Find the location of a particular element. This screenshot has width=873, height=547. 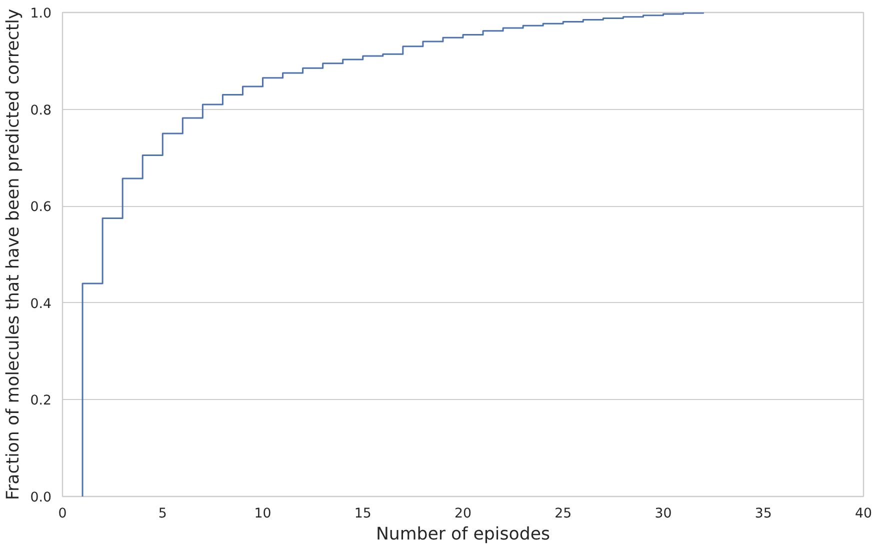

x-tick-label: 25 is located at coordinates (563, 514).